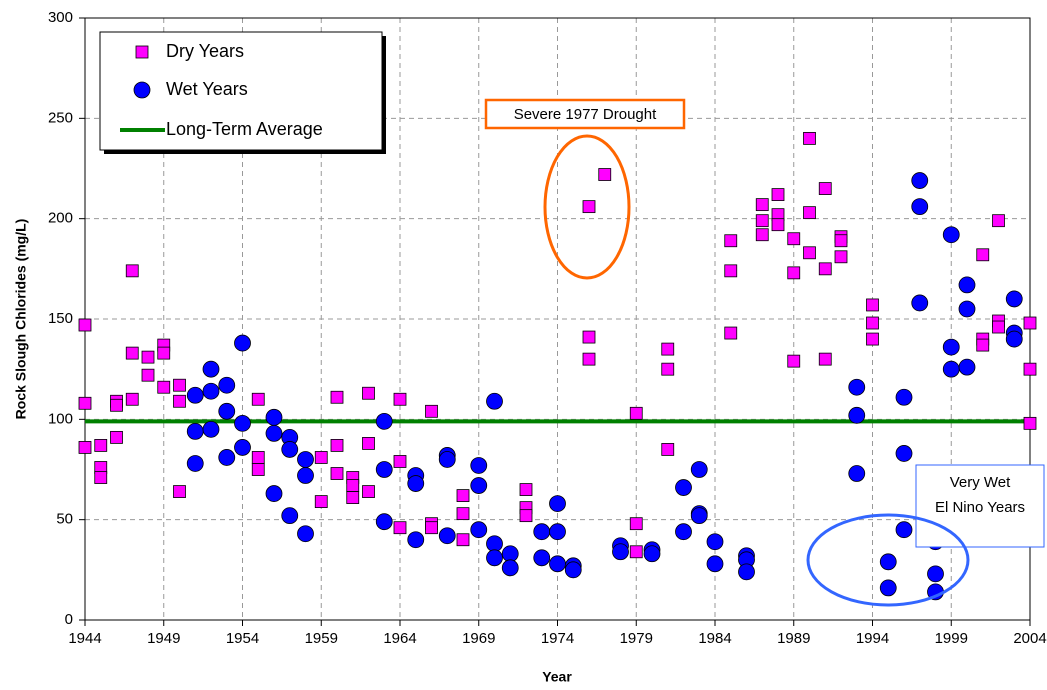 Image resolution: width=1047 pixels, height=690 pixels. I want to click on y-axis-title: Rock Slough Chlorides (mg/L), so click(21, 319).